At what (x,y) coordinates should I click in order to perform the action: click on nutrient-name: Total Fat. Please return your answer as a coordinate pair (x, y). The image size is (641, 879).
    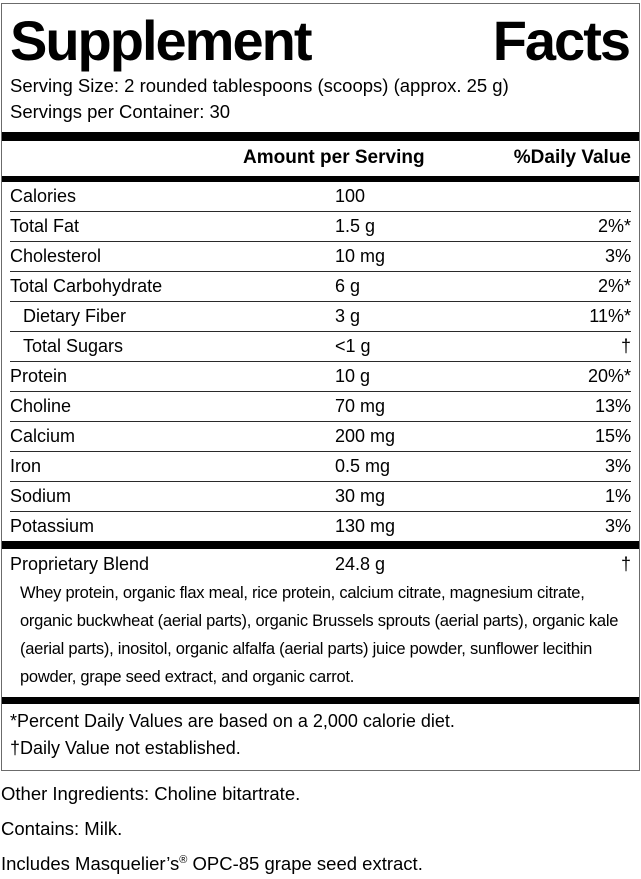
    Looking at the image, I should click on (45, 226).